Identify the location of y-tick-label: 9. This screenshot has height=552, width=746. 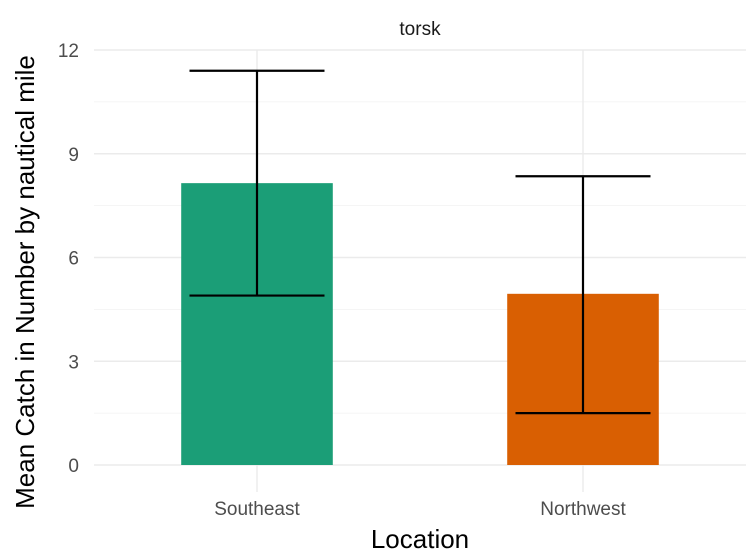
(73, 155).